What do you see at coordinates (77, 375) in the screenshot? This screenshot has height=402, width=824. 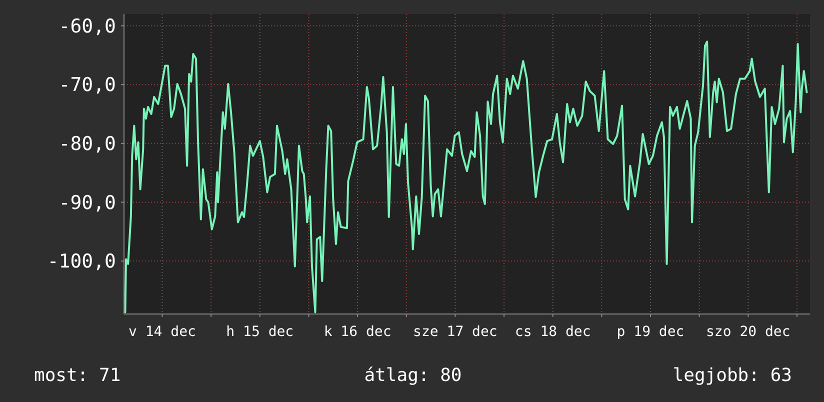 I see `text: most: 71` at bounding box center [77, 375].